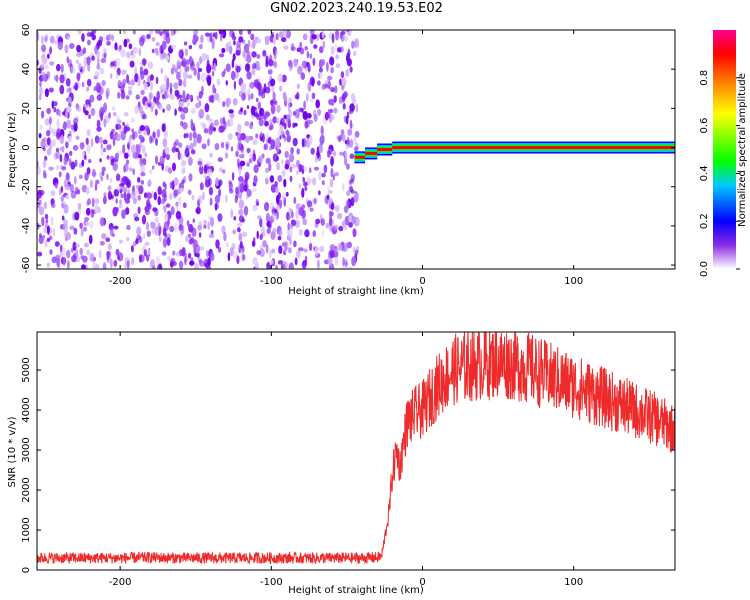 The width and height of the screenshot is (750, 600). What do you see at coordinates (120, 281) in the screenshot?
I see `spectrogram-xtick-label: -200` at bounding box center [120, 281].